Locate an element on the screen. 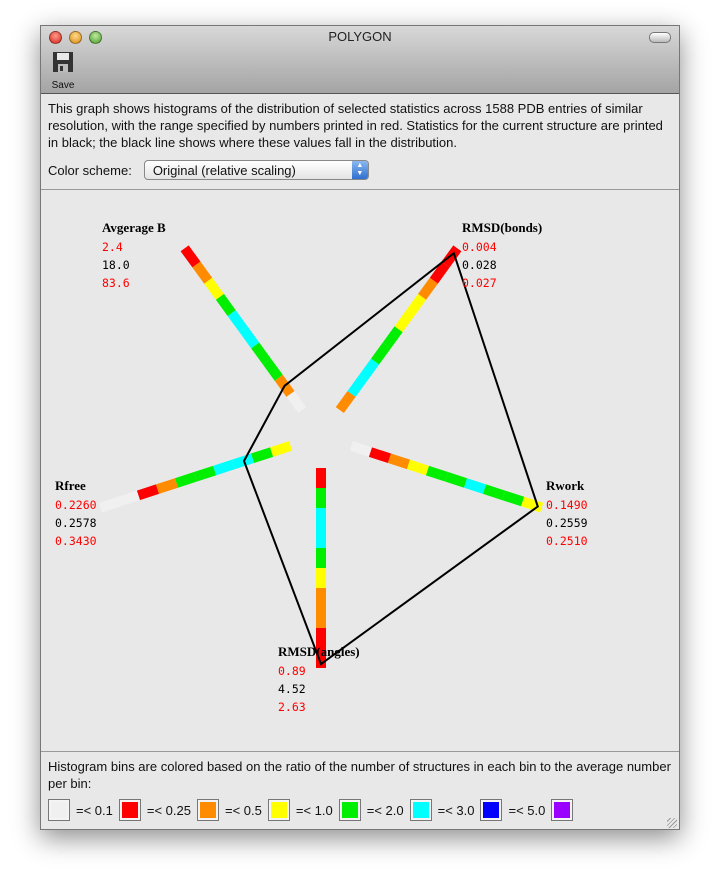  axis-min: 0.89 is located at coordinates (292, 671).